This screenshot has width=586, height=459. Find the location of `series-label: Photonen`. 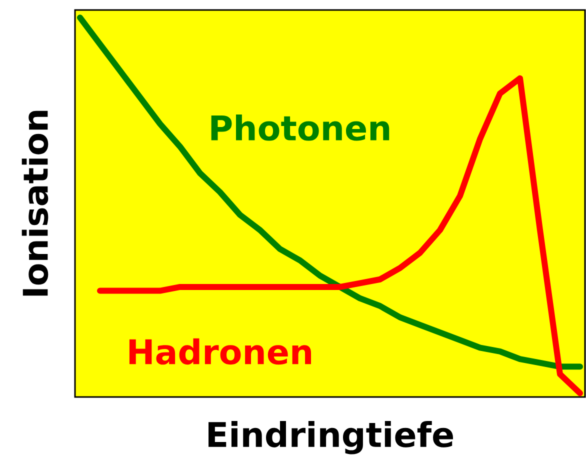

series-label: Photonen is located at coordinates (300, 127).